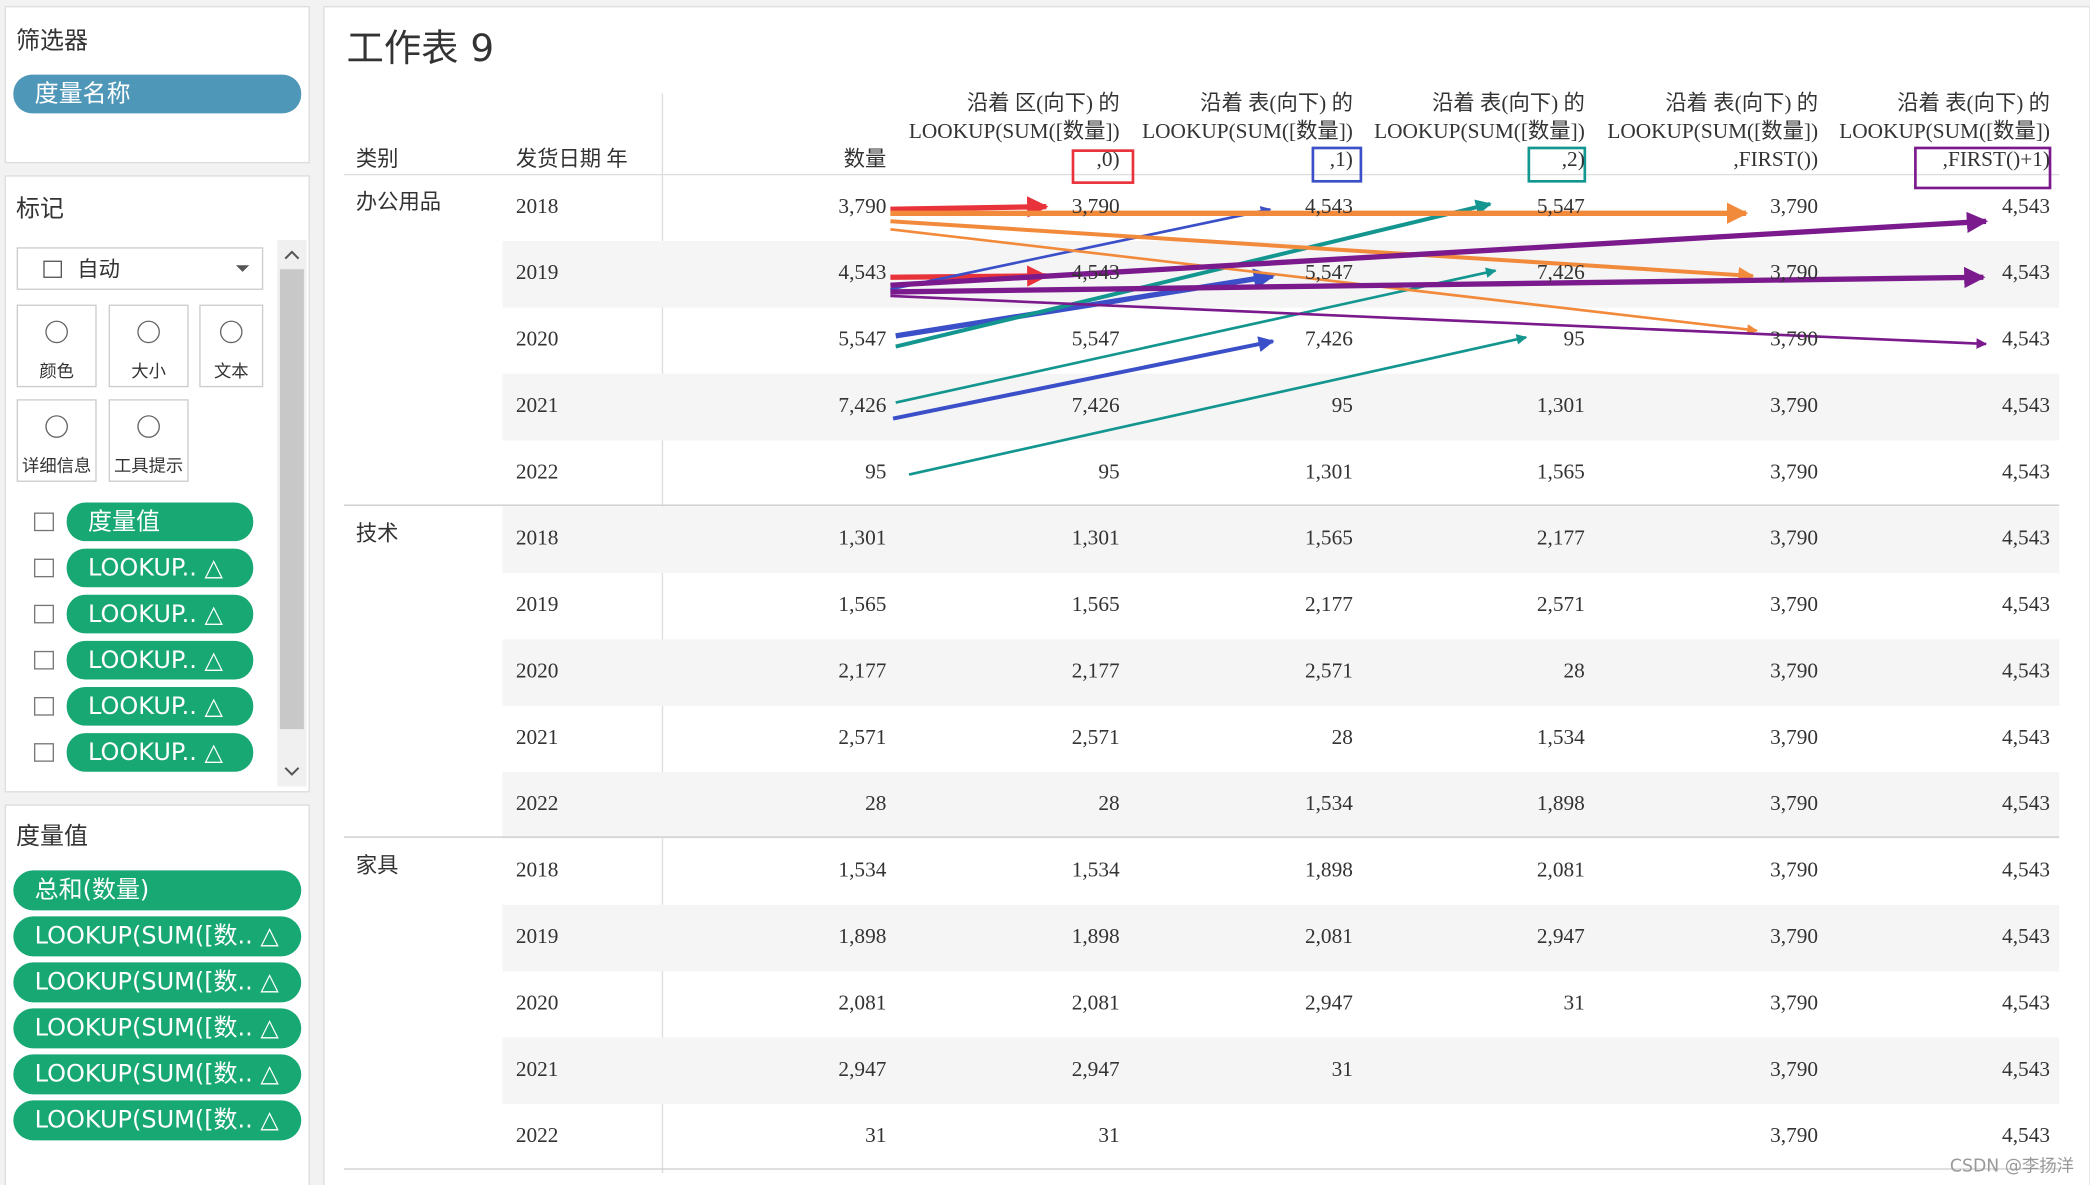  Describe the element at coordinates (1573, 159) in the screenshot. I see `column-header: ,2)` at that location.